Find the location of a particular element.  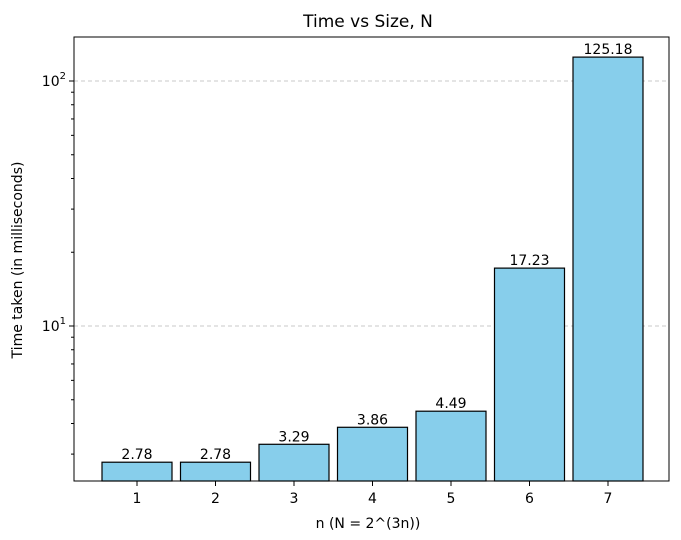

data-label-6: 17.23 is located at coordinates (529, 261).